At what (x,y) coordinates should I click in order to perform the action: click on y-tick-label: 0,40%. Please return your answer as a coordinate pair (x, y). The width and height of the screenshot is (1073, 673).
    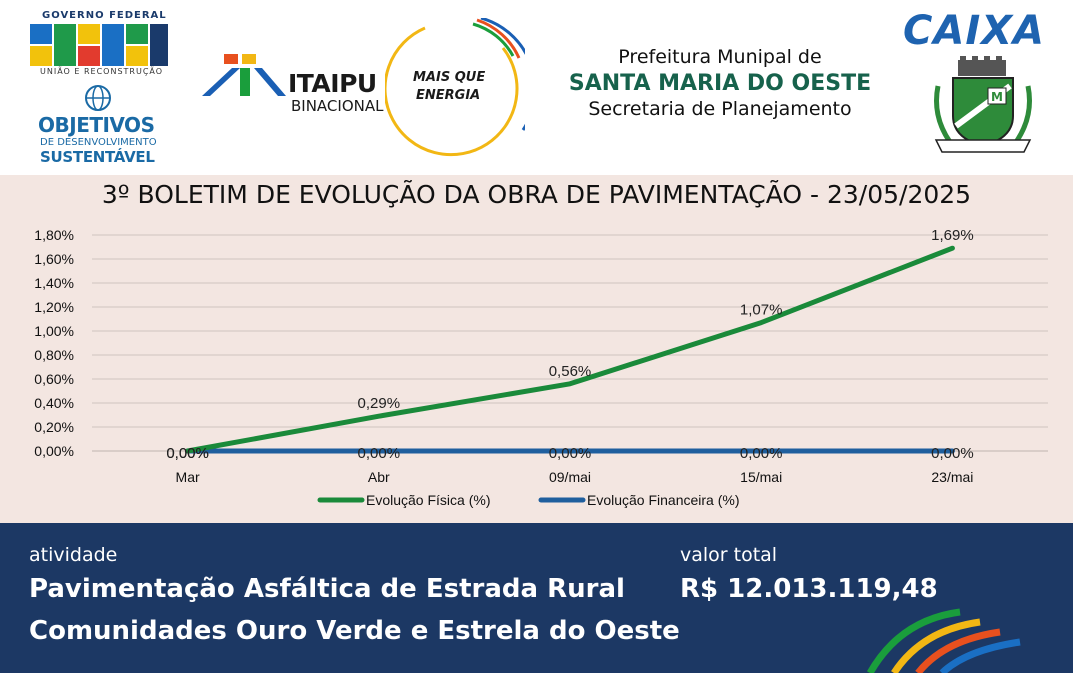
    Looking at the image, I should click on (54, 403).